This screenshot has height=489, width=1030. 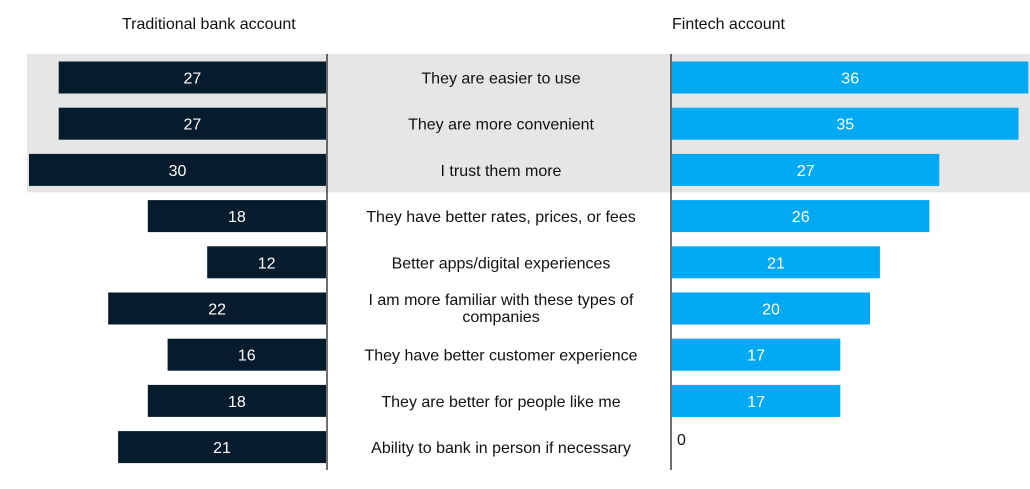 I want to click on left-bar-value-label: 30, so click(x=178, y=171).